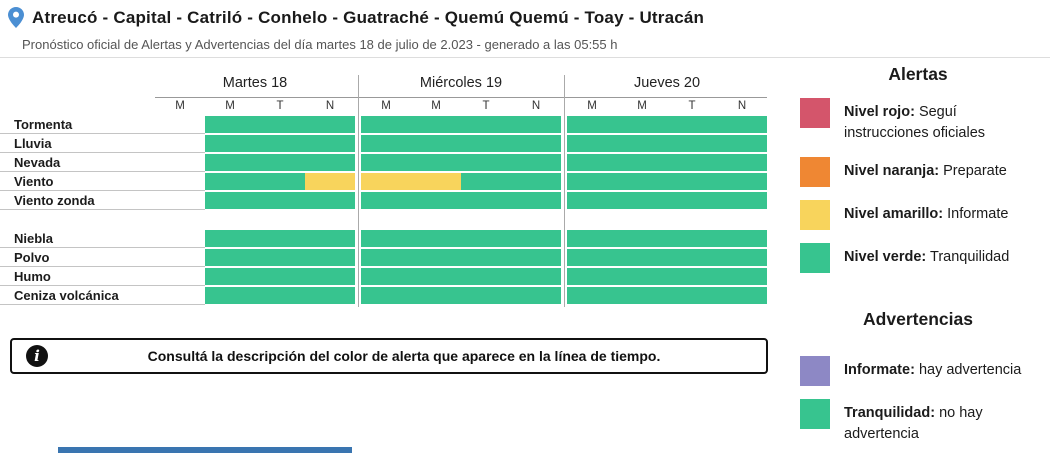 The width and height of the screenshot is (1050, 458). What do you see at coordinates (978, 214) in the screenshot?
I see `legend-label-rest: Informate` at bounding box center [978, 214].